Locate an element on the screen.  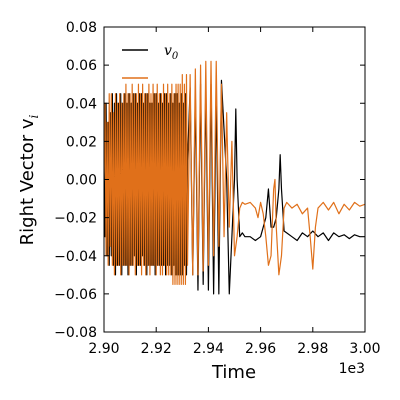
legend-label-v0: v0 is located at coordinates (171, 52).